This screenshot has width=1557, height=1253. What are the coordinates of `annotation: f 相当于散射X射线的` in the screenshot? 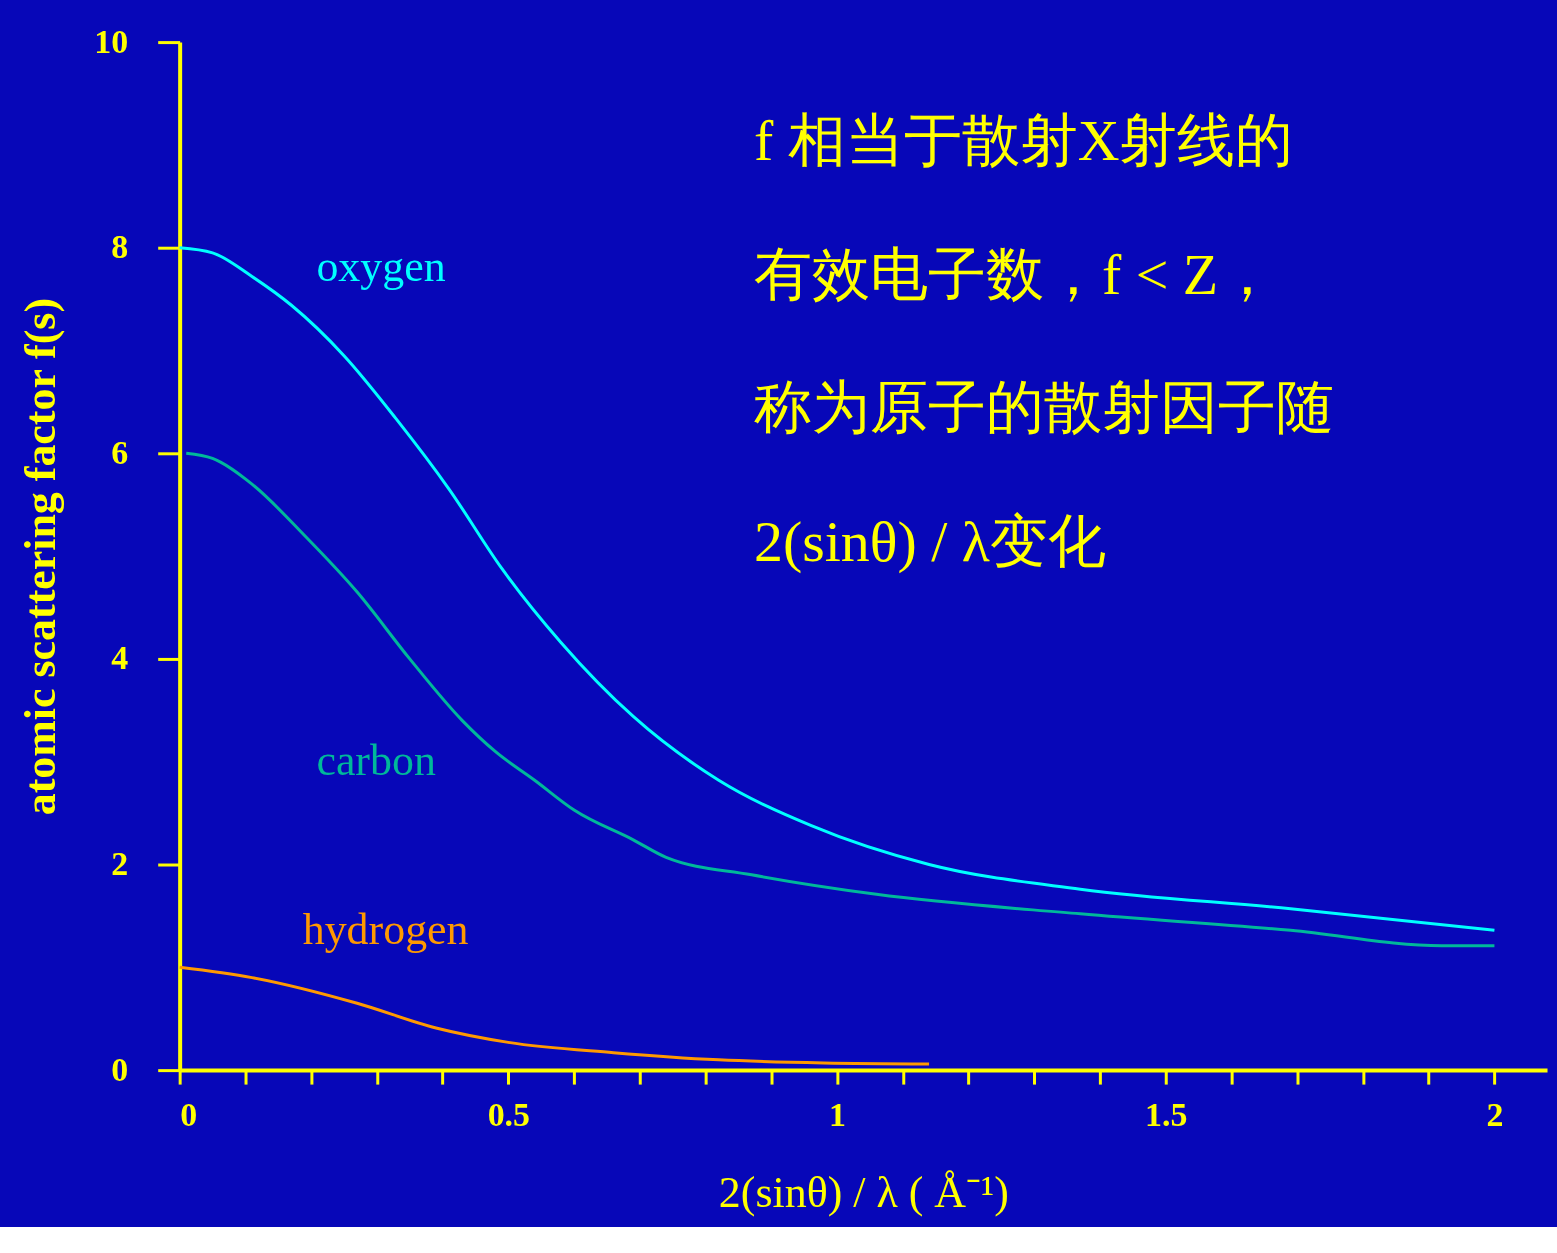 It's located at (1023, 140).